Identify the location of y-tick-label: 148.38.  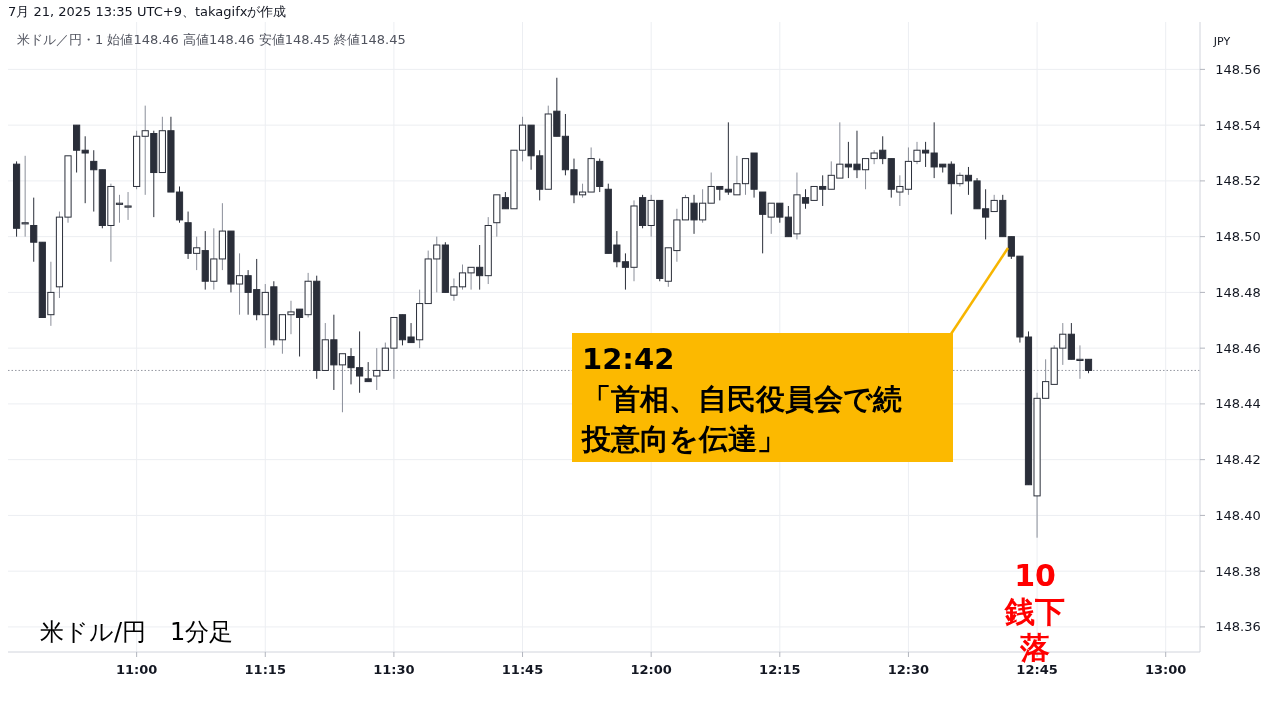
(1238, 571).